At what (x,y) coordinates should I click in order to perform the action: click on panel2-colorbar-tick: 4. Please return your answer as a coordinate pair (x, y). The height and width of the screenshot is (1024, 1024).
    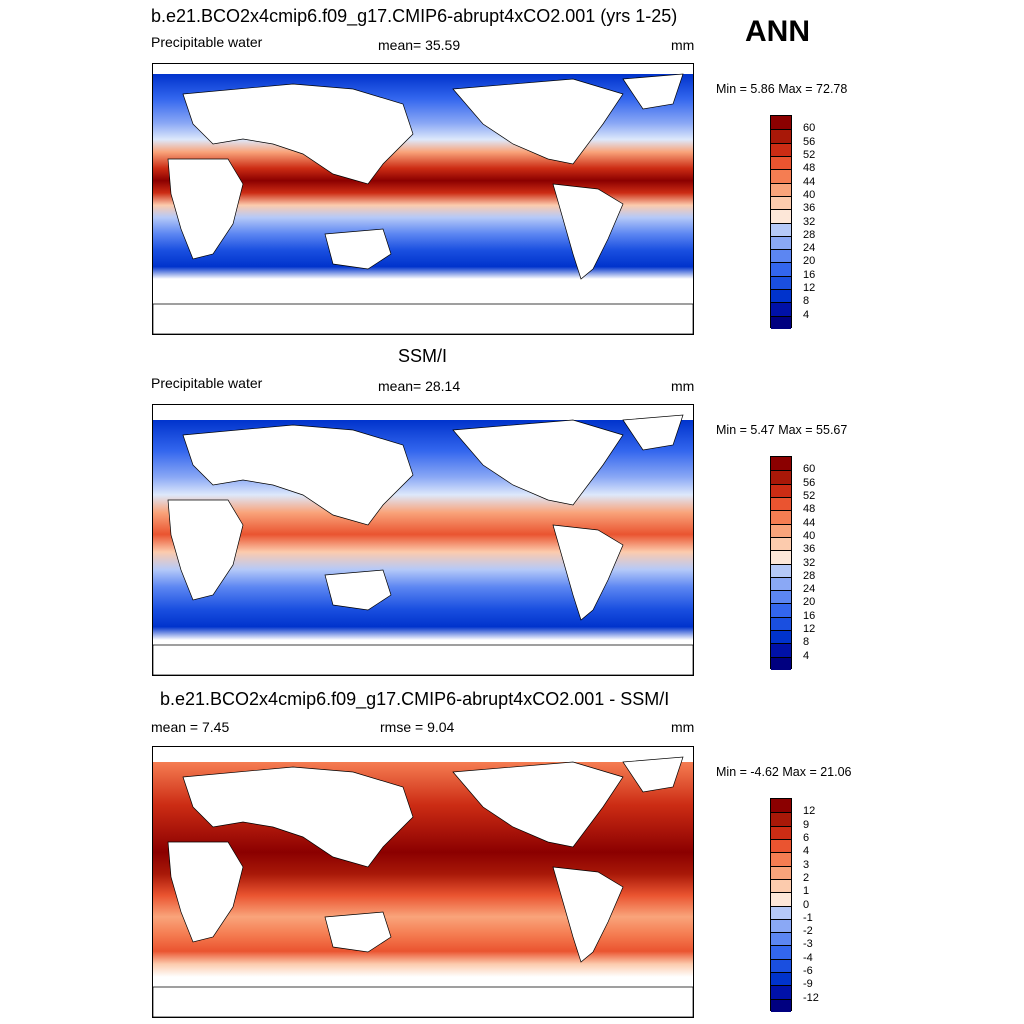
    Looking at the image, I should click on (806, 655).